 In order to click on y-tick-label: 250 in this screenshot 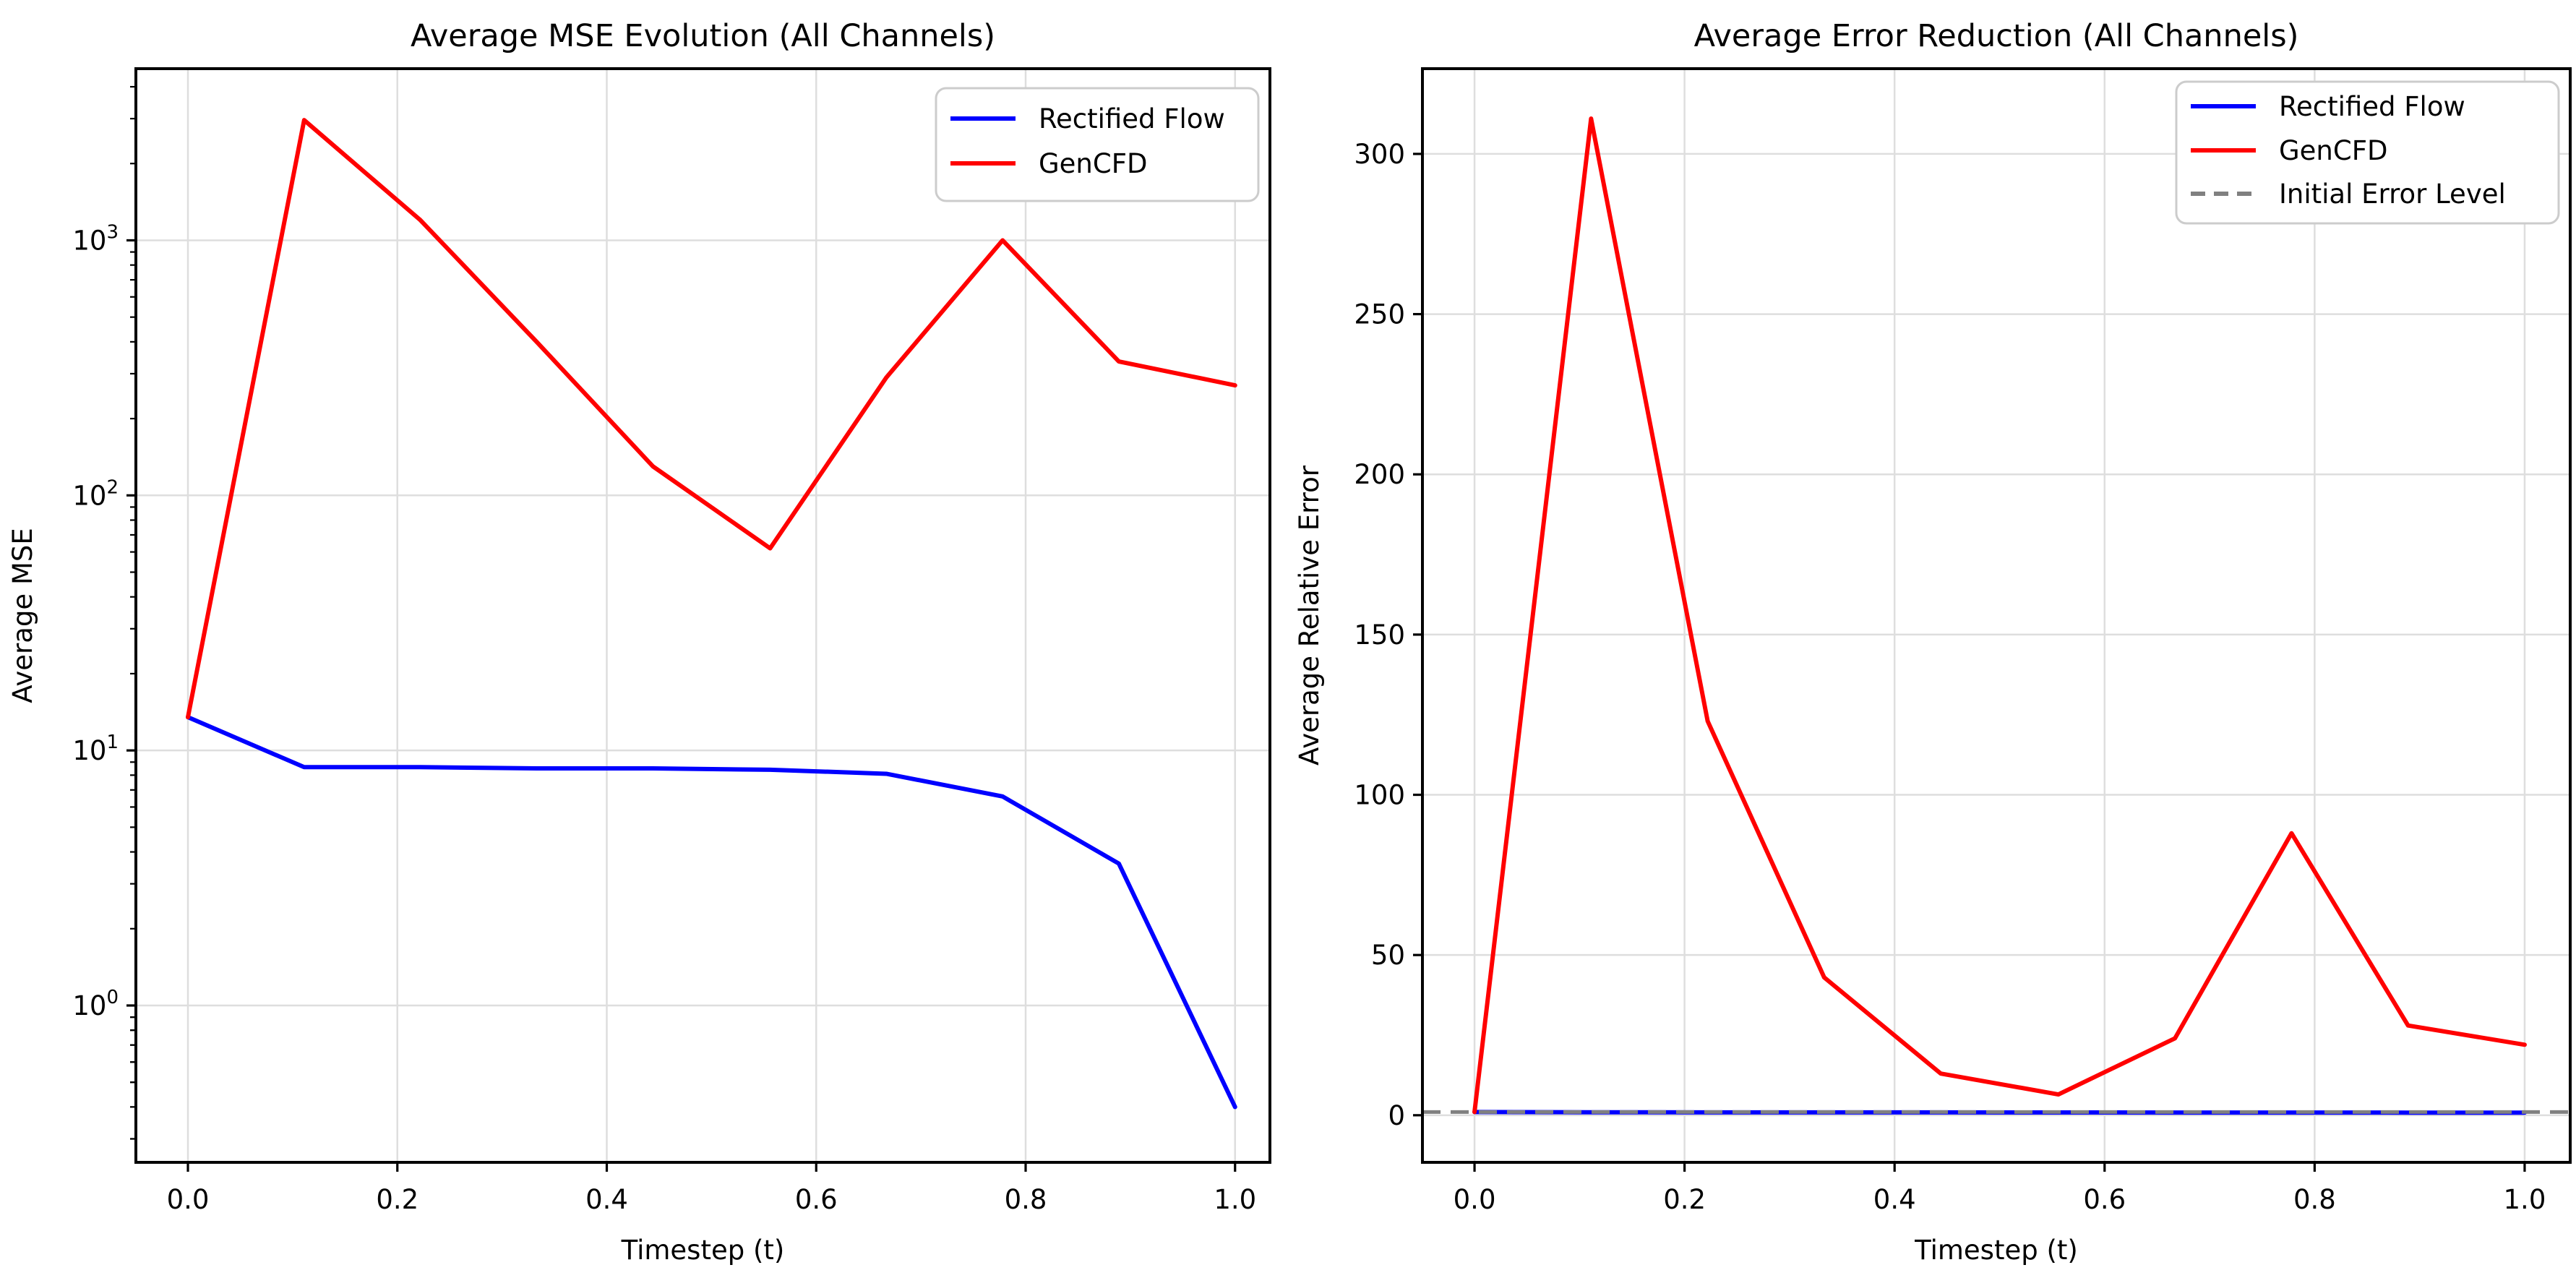, I will do `click(1380, 314)`.